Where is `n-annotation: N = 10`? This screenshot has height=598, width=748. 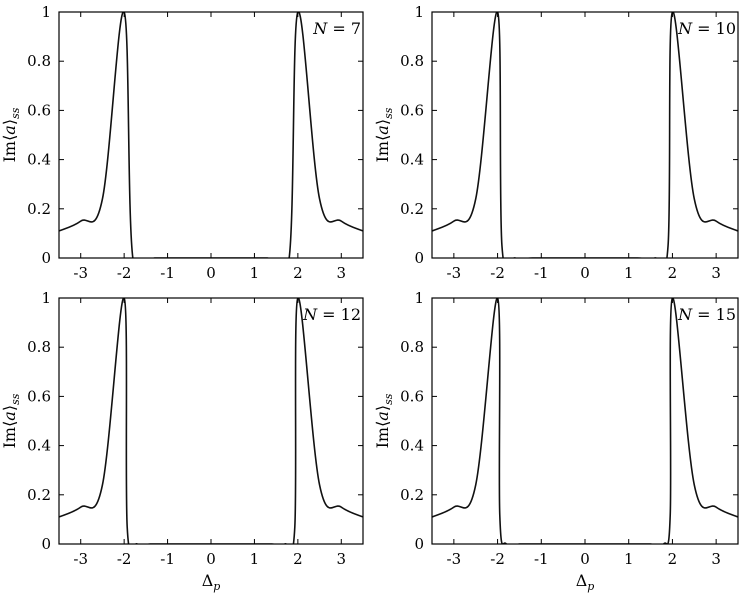
n-annotation: N = 10 is located at coordinates (706, 28).